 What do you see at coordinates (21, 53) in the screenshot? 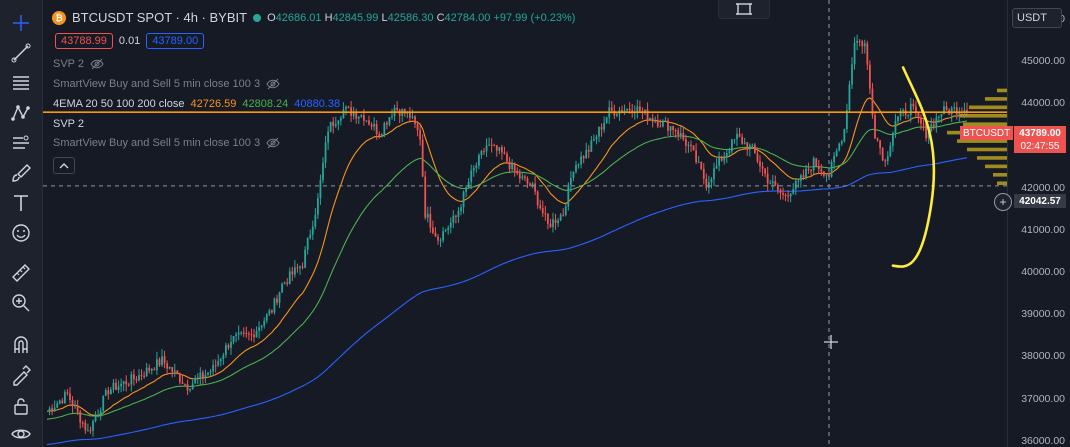
I see `trendline-icon` at bounding box center [21, 53].